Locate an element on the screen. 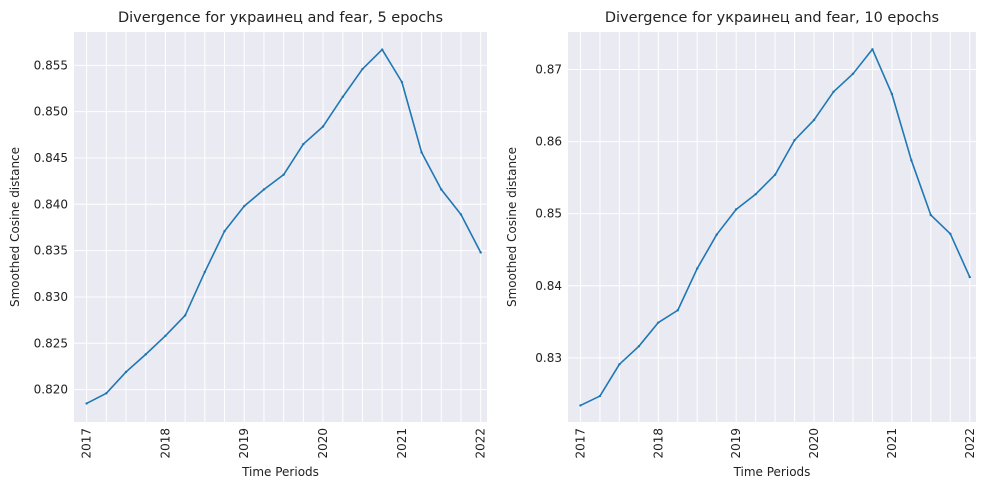  y-tick-label: 0.86 is located at coordinates (548, 142).